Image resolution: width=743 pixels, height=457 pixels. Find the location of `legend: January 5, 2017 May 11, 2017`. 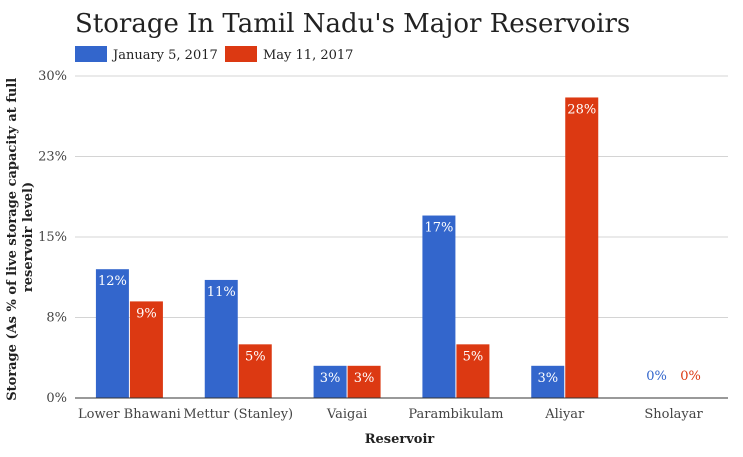

legend: January 5, 2017 May 11, 2017 is located at coordinates (214, 54).